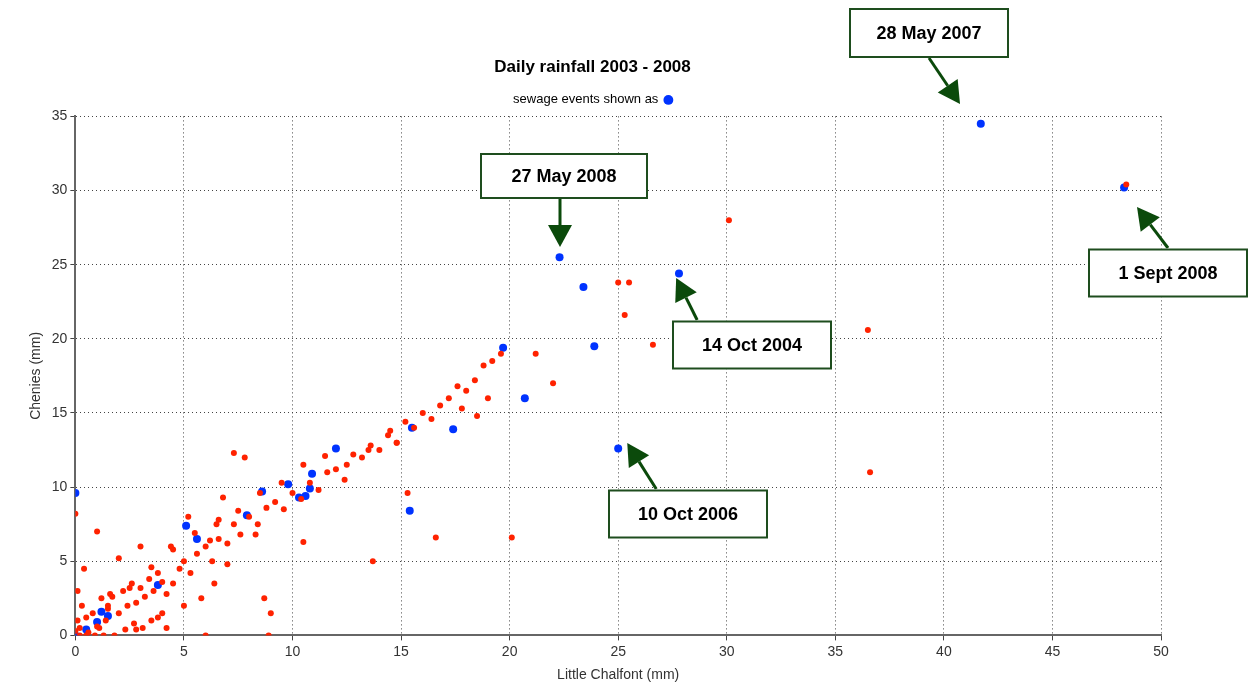 The height and width of the screenshot is (692, 1249). Describe the element at coordinates (1161, 650) in the screenshot. I see `x-tick-label: 50` at that location.